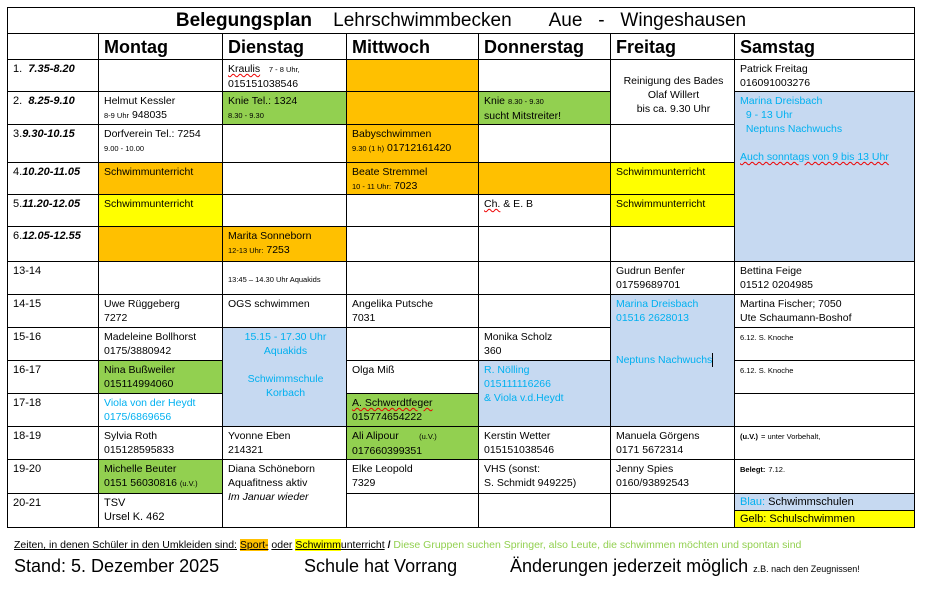 The height and width of the screenshot is (608, 927). I want to click on time-slot: 3.9.30-10.15, so click(53, 143).